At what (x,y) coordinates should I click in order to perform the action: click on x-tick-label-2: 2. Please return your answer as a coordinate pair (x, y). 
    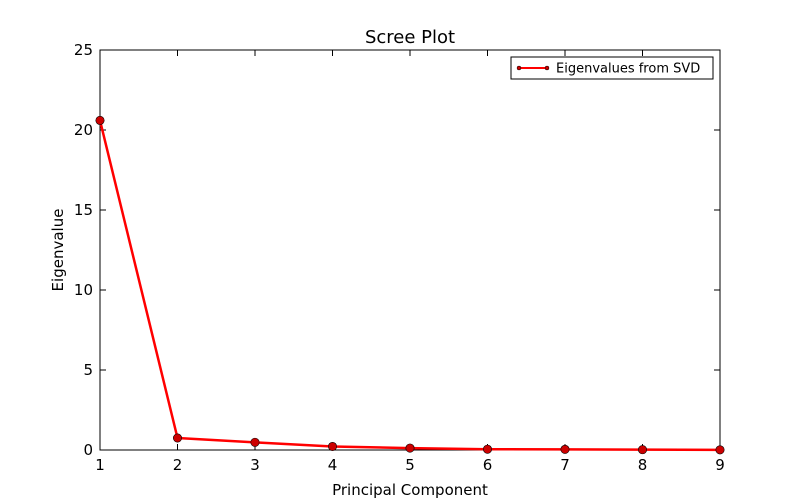
    Looking at the image, I should click on (178, 465).